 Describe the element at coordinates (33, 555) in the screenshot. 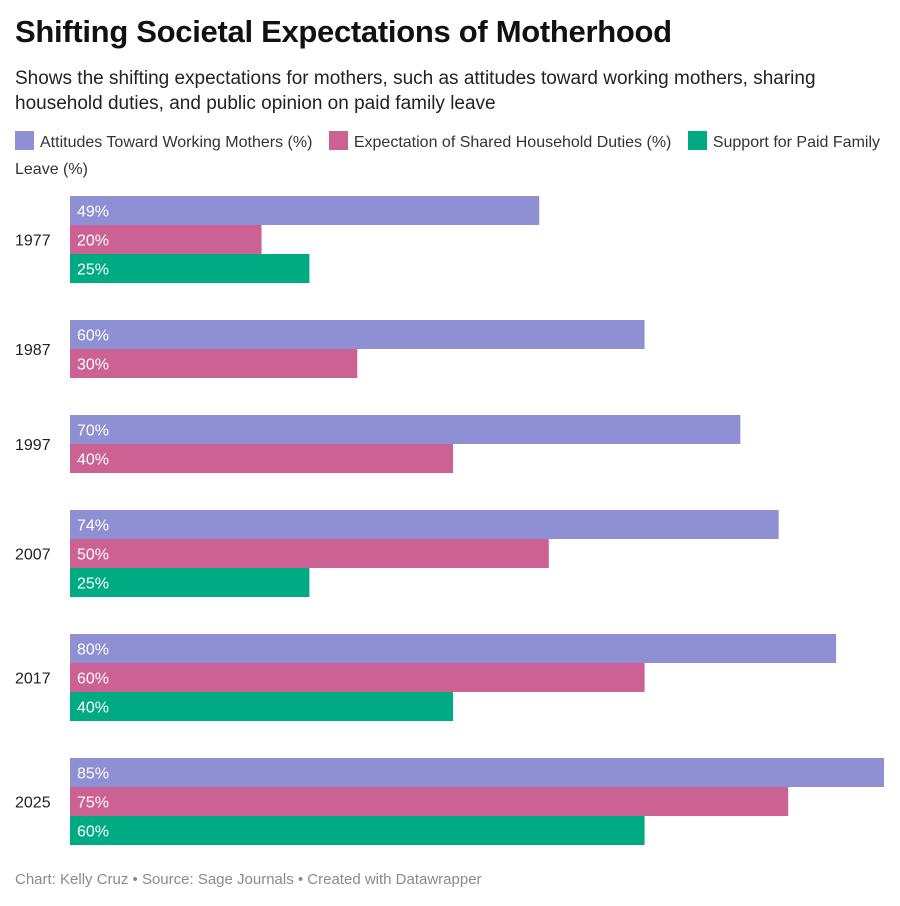

I see `category-label-2007: 2007` at that location.